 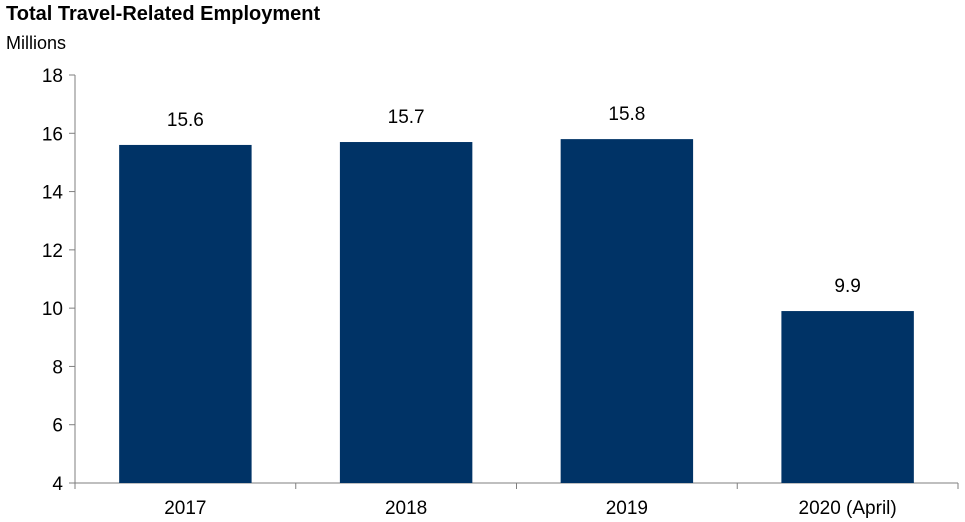 What do you see at coordinates (57, 367) in the screenshot?
I see `y-tick-label: 8` at bounding box center [57, 367].